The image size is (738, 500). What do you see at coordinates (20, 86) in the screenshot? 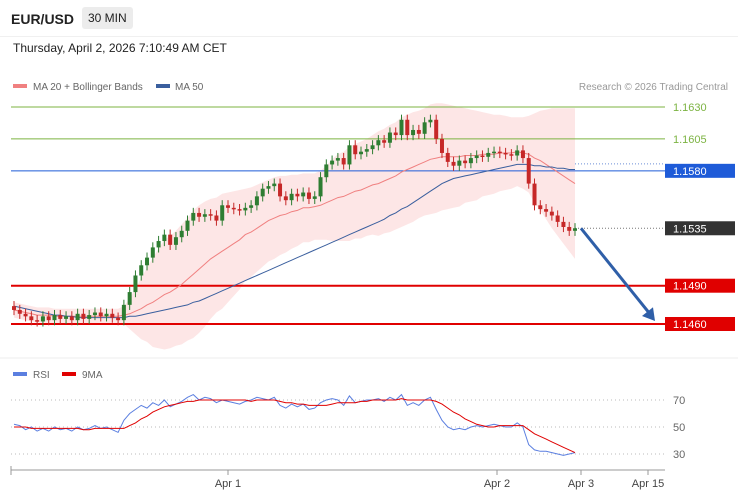
I see `ma20-legend-swatch` at bounding box center [20, 86].